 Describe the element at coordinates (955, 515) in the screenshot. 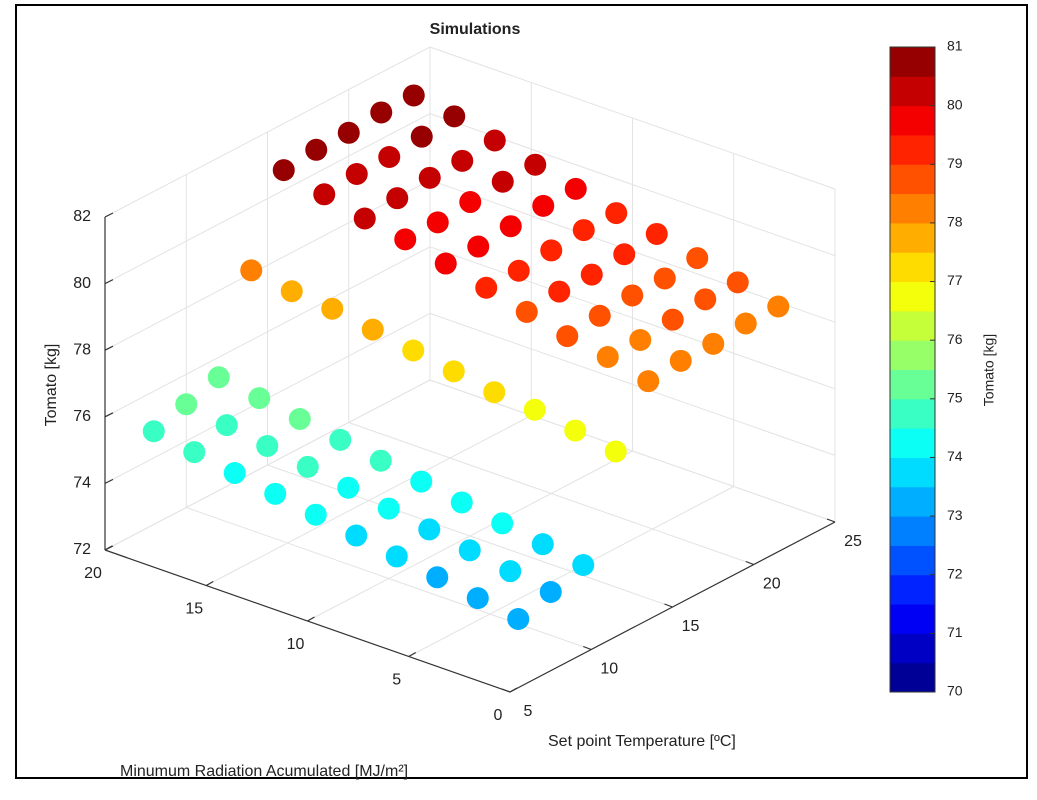

I see `colorbar-tick-label: 73` at that location.